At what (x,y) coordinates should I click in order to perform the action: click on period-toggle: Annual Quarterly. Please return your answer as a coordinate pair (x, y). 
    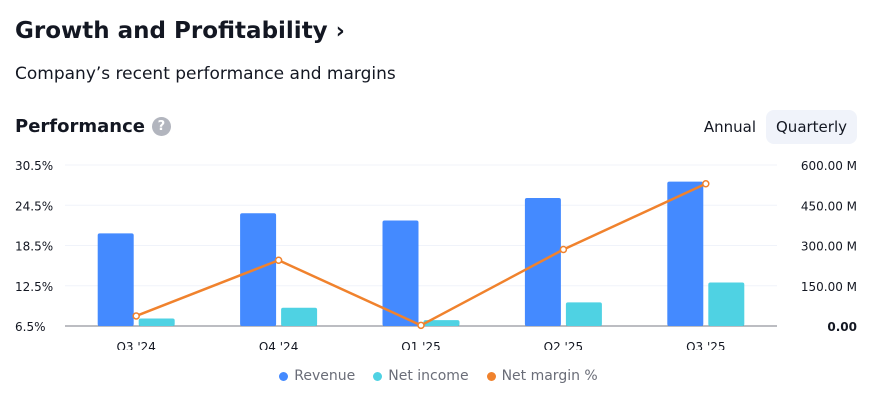
    Looking at the image, I should click on (775, 127).